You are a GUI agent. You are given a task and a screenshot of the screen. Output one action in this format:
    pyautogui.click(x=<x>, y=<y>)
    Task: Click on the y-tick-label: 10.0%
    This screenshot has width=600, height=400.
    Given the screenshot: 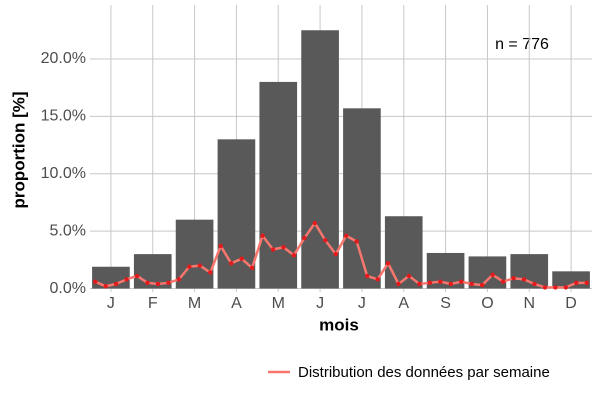 What is the action you would take?
    pyautogui.click(x=63, y=173)
    